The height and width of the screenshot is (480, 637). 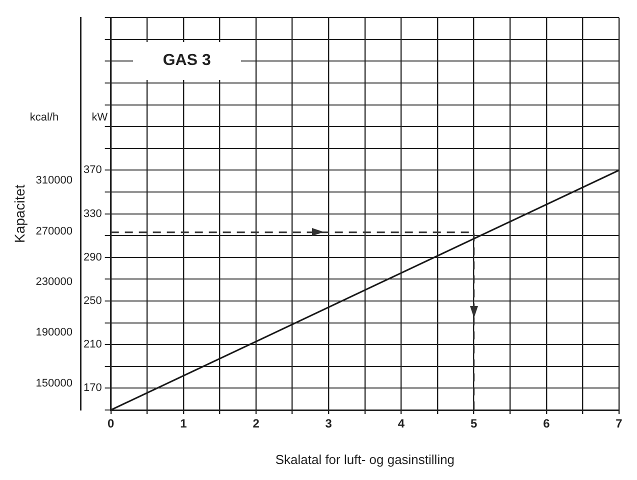 What do you see at coordinates (401, 423) in the screenshot?
I see `x-tick-label: 4` at bounding box center [401, 423].